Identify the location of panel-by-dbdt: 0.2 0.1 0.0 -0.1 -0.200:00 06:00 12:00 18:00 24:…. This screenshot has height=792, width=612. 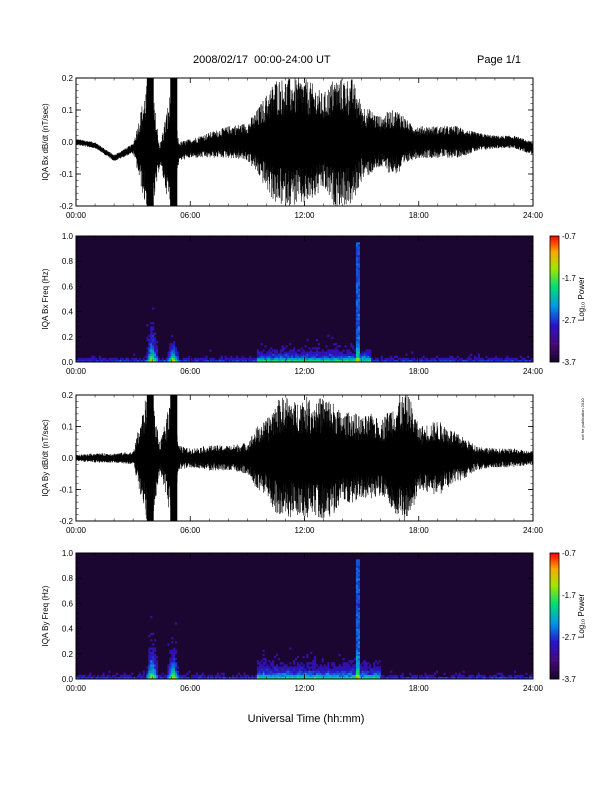
(292, 463).